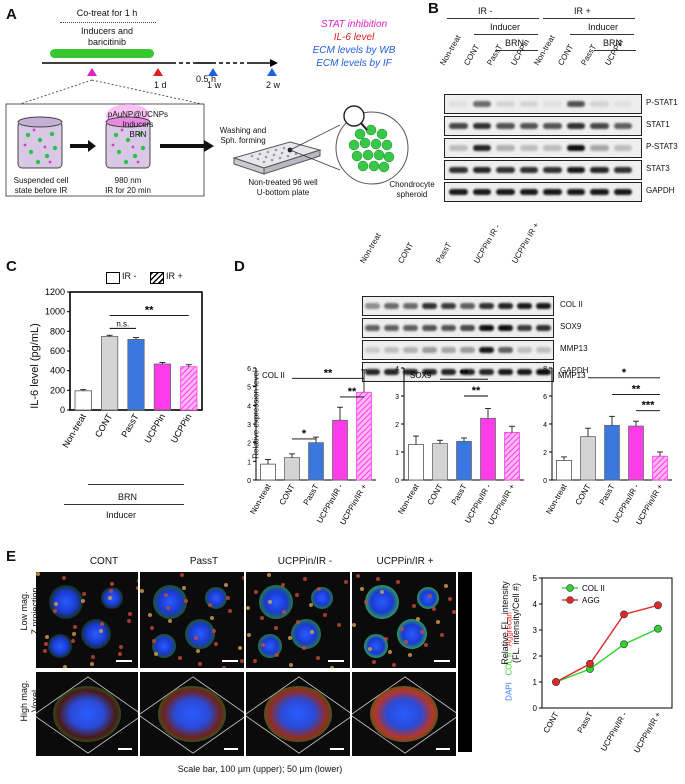  I want to click on readout-1: IL-6 level, so click(354, 37).